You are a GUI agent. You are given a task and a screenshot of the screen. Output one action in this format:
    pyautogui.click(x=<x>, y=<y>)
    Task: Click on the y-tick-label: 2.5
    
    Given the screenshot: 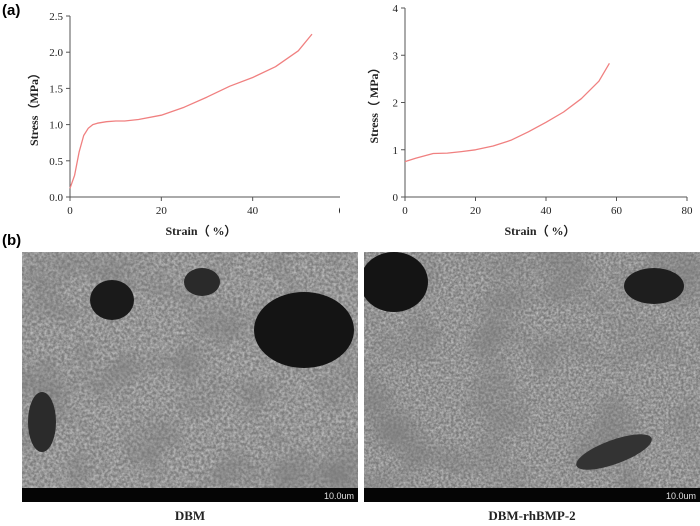 What is the action you would take?
    pyautogui.click(x=56, y=17)
    